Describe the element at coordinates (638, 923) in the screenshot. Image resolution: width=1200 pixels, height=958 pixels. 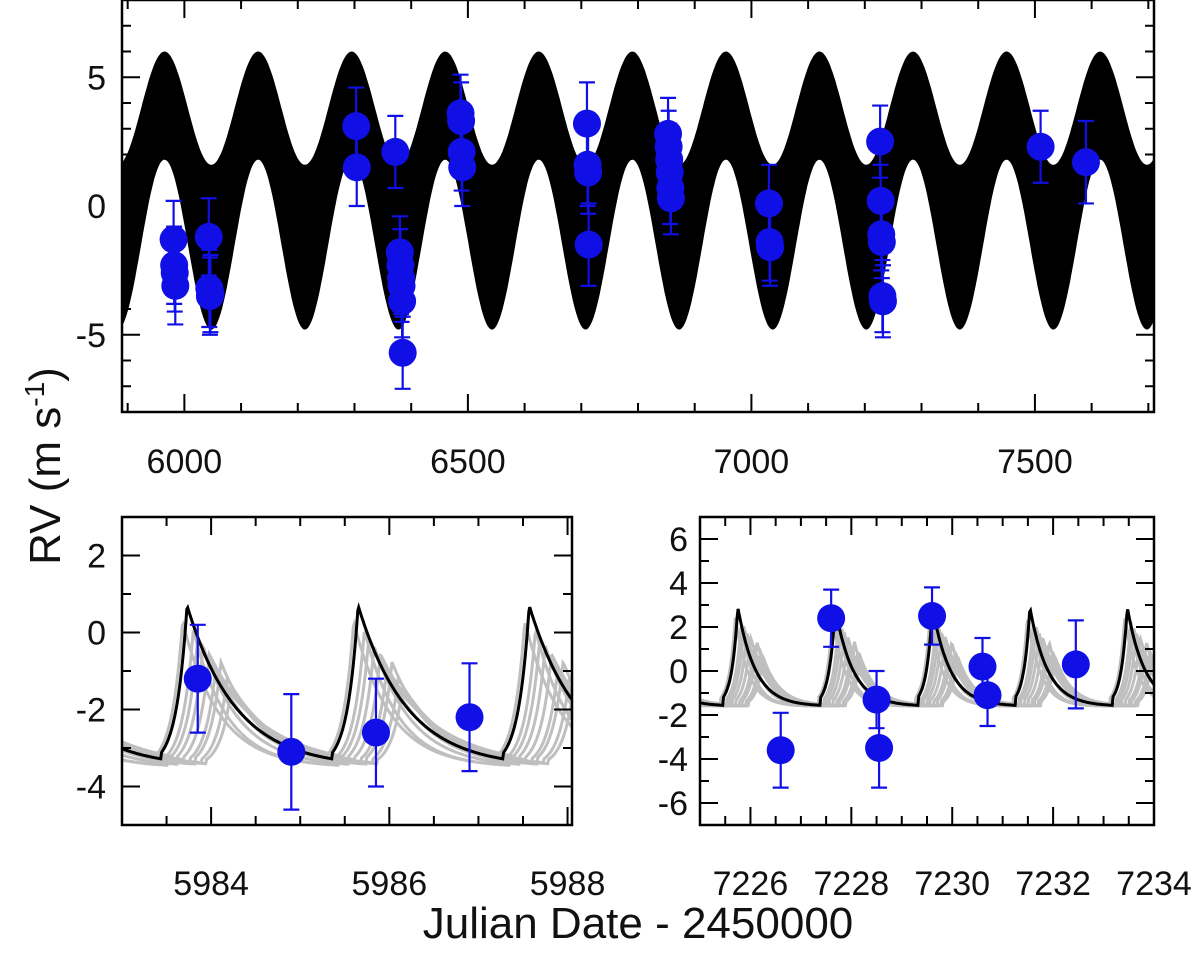
I see `x-axis-title: Julian Date - 2450000` at that location.